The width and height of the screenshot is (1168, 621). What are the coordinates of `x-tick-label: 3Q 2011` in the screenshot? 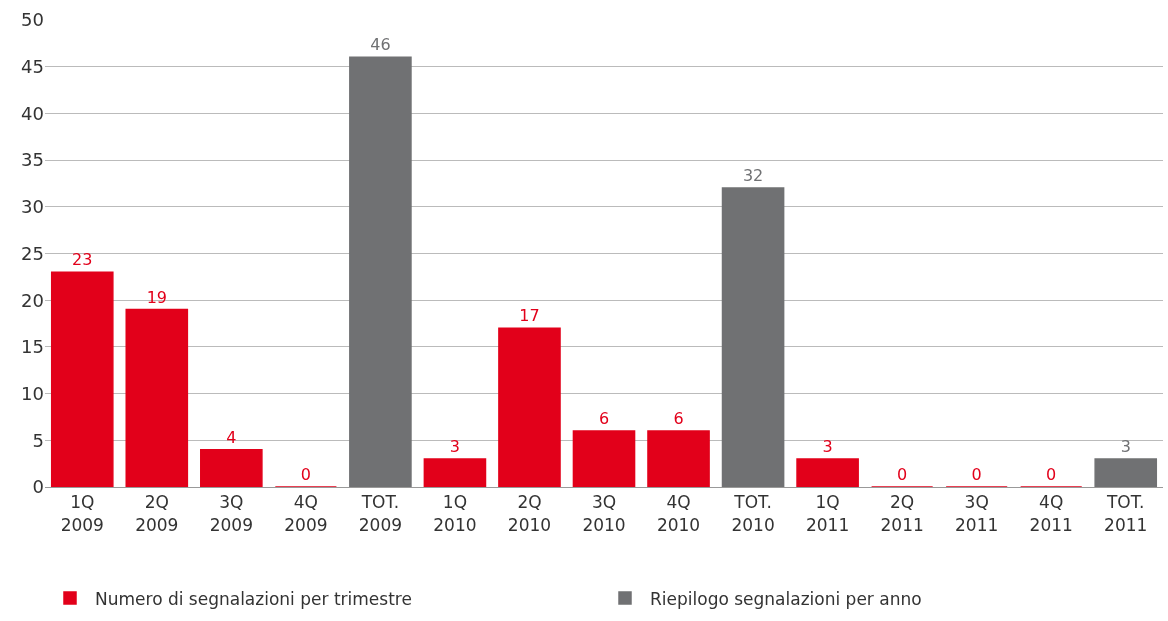 It's located at (977, 513).